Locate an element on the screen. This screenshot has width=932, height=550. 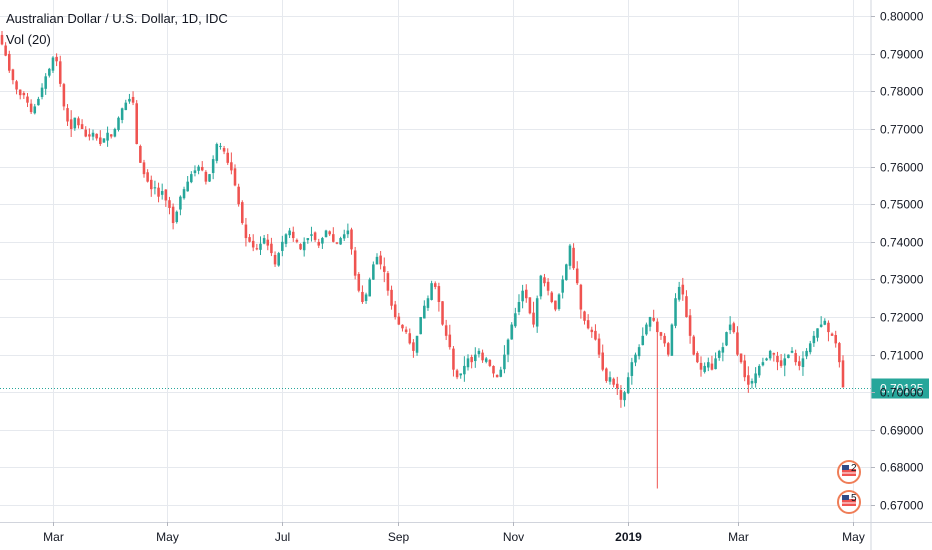
y-tick-label: 0.67000 is located at coordinates (902, 506).